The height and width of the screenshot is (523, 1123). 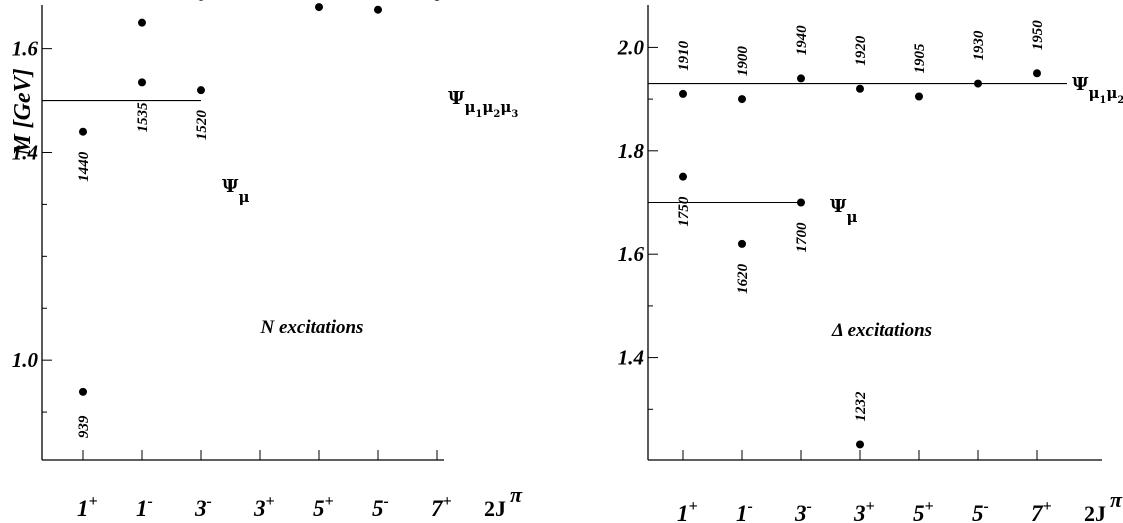 What do you see at coordinates (881, 330) in the screenshot?
I see `excitations-label: Δ excitations` at bounding box center [881, 330].